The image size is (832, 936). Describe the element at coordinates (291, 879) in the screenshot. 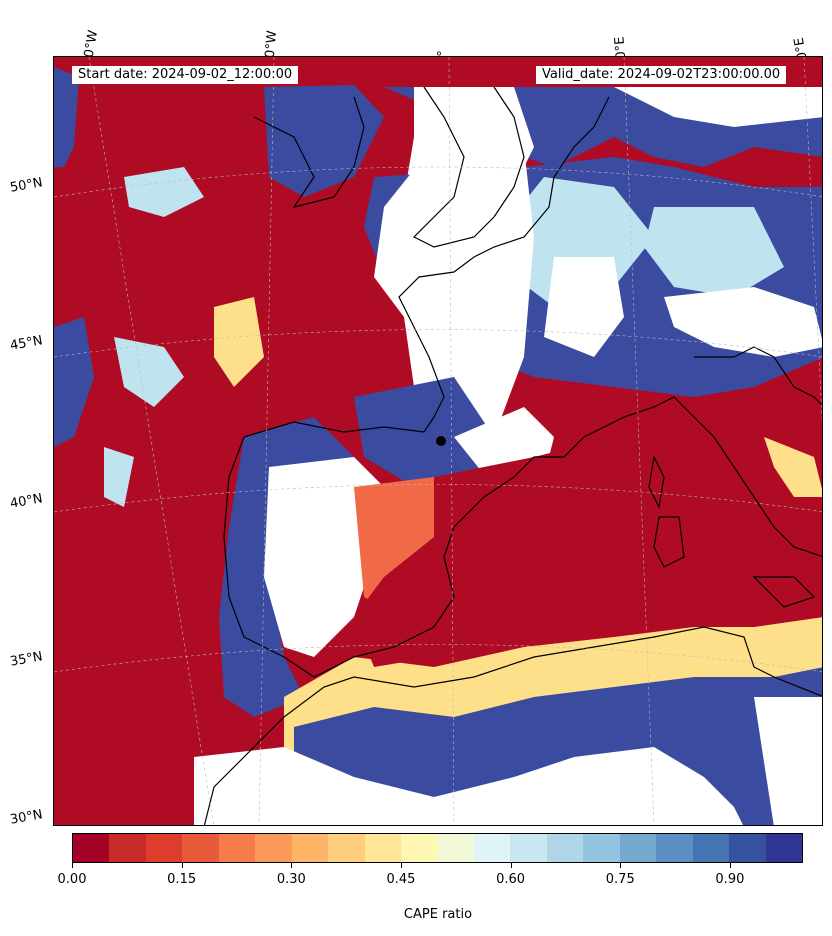

I see `colorbar-tick-label-2: 0.30` at that location.